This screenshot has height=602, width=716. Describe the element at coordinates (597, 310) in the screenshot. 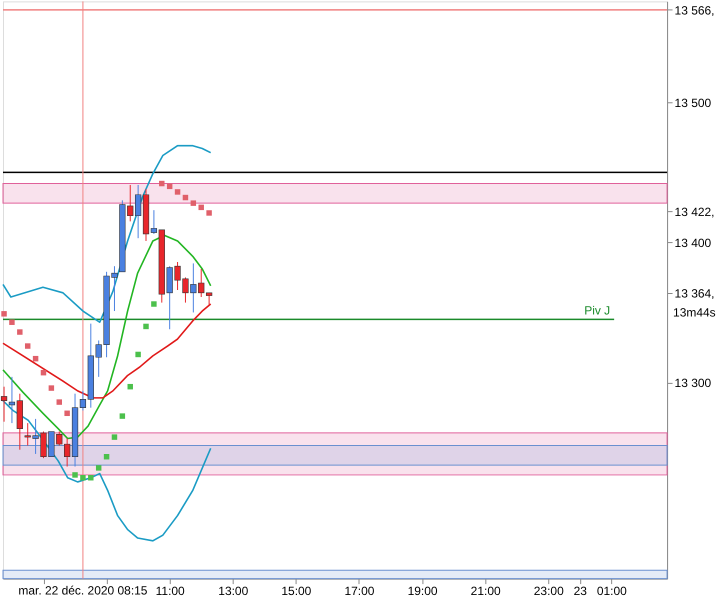

I see `ref-line-label: Piv J` at that location.